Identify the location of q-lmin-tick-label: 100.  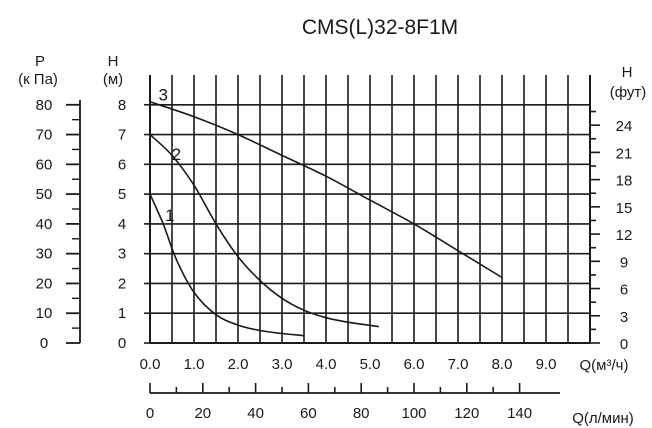
(413, 413).